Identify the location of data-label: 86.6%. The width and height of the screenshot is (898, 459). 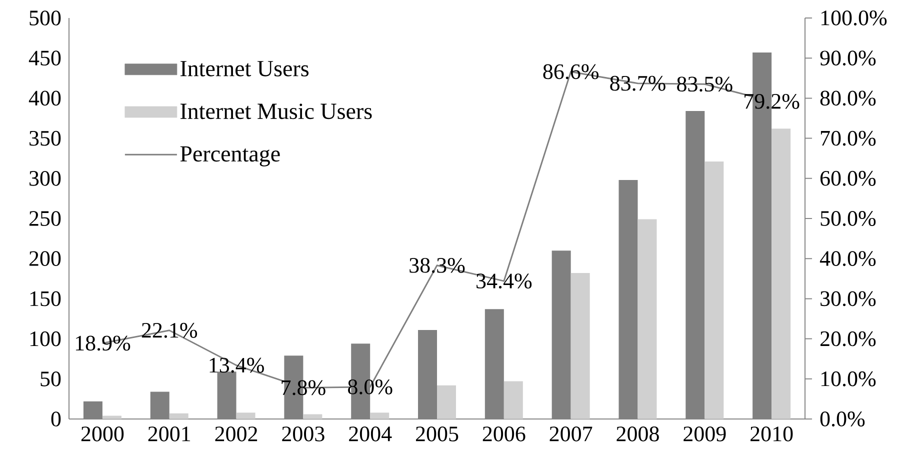
(570, 72).